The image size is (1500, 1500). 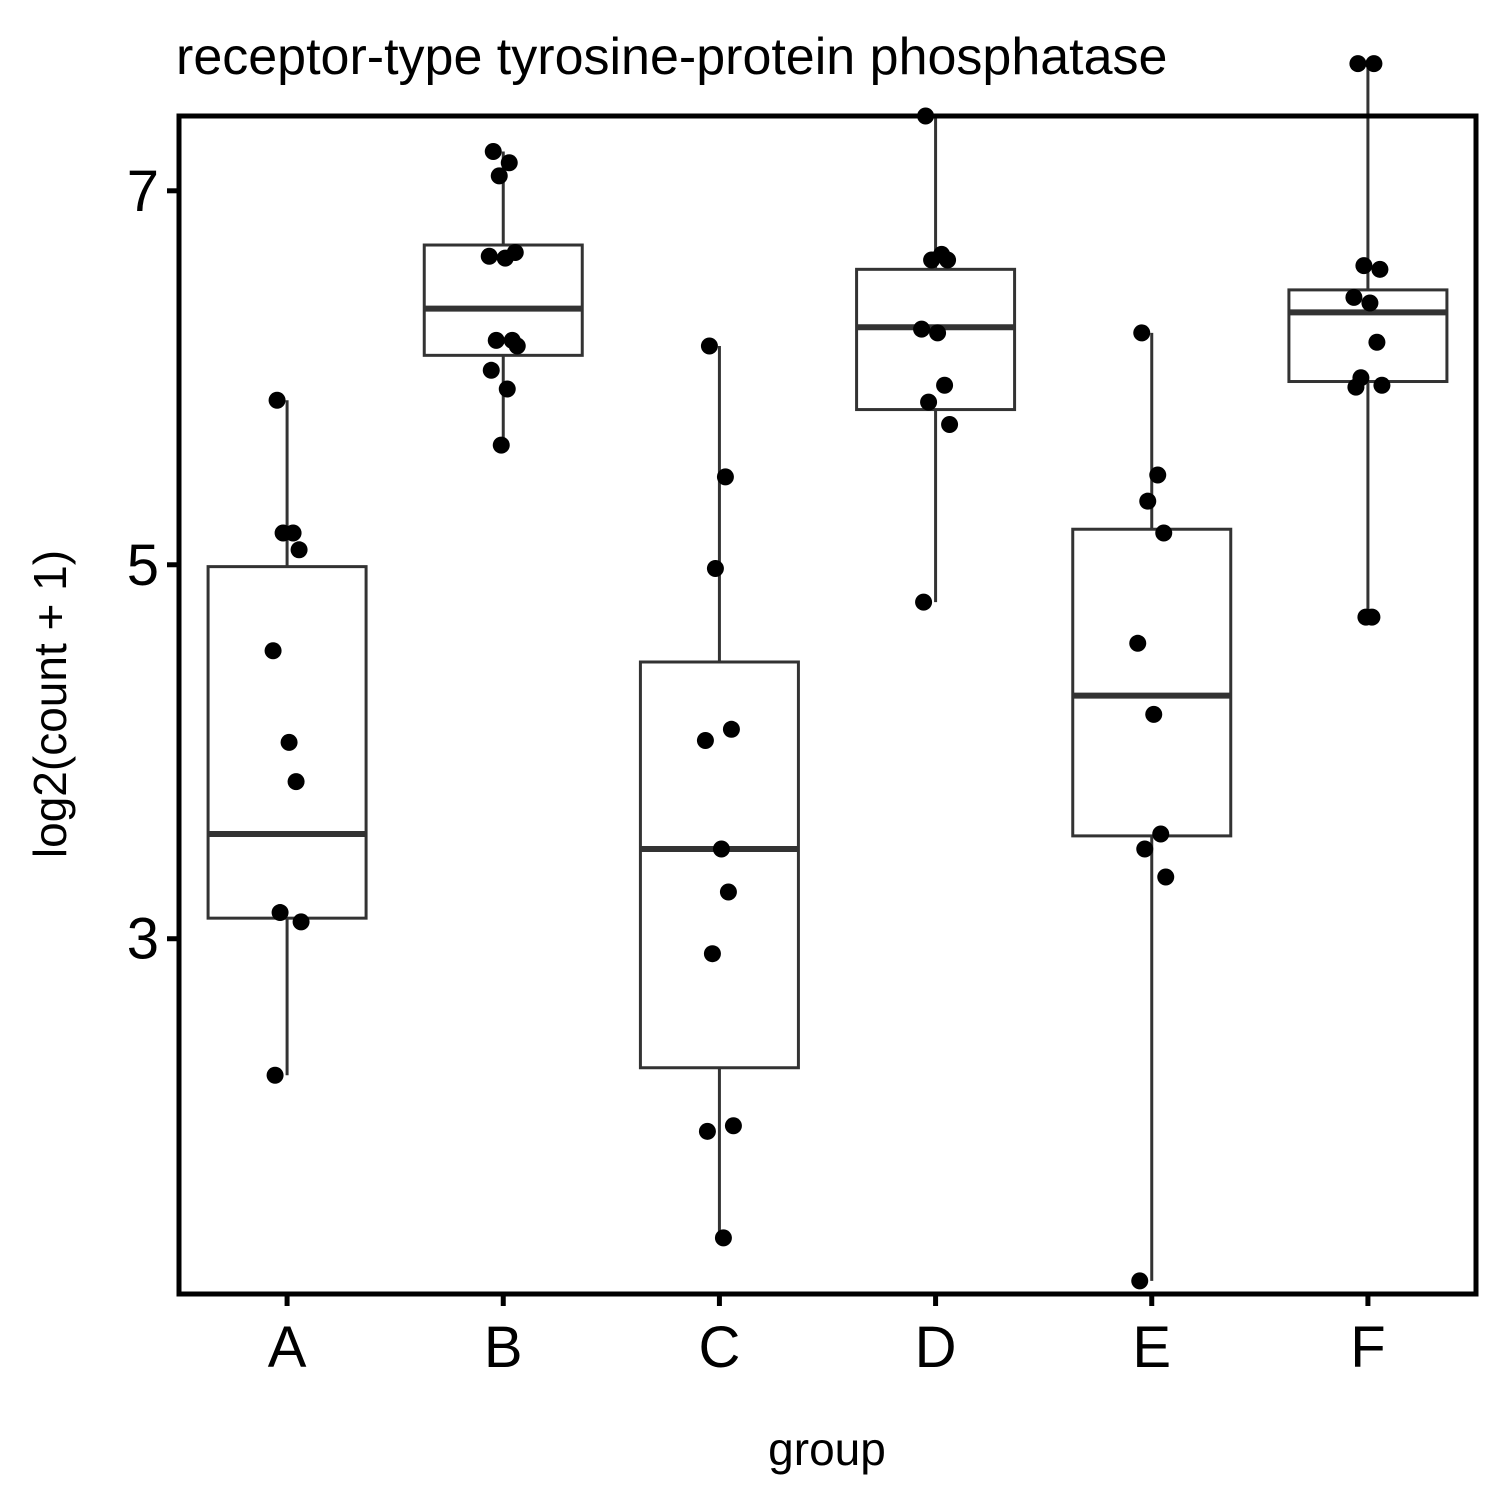 I want to click on x-axis-title: group, so click(x=827, y=1449).